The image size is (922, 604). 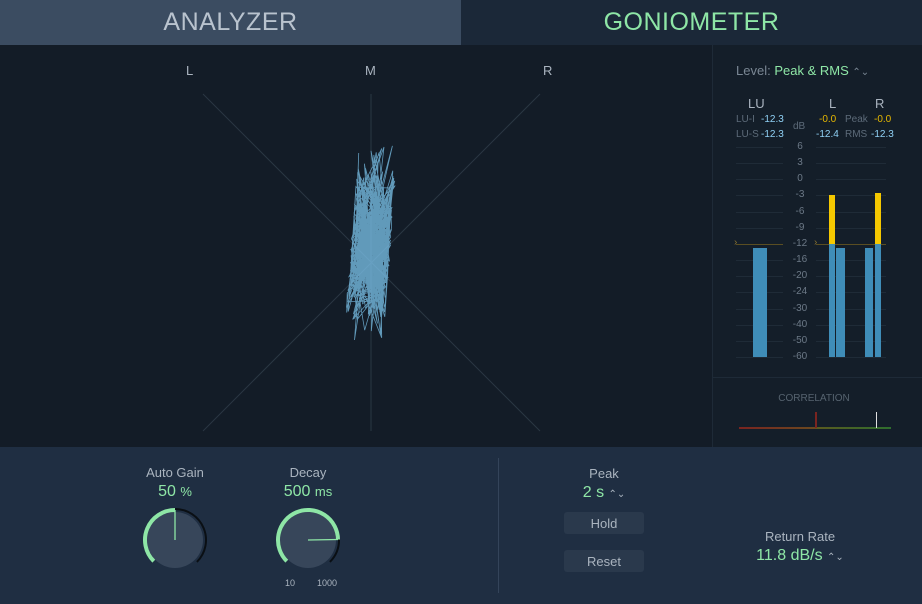 I want to click on l-peak-value: -0.0, so click(x=828, y=119).